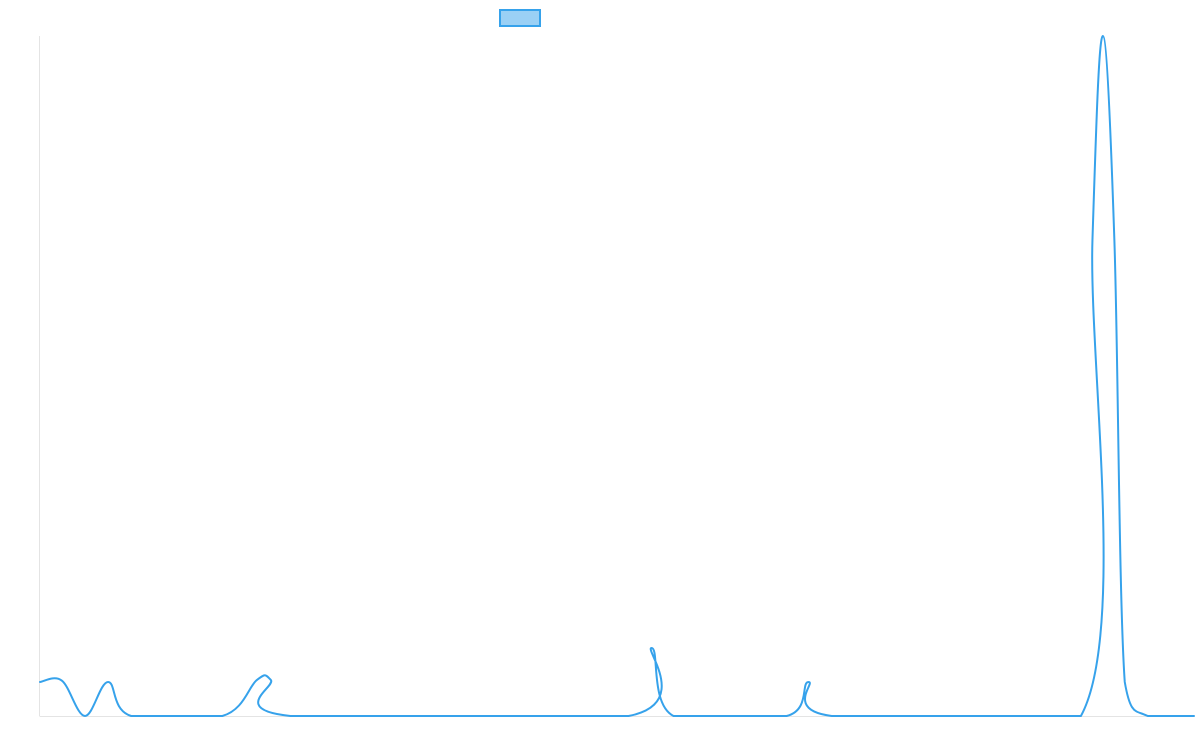  I want to click on legend-swatch, so click(520, 18).